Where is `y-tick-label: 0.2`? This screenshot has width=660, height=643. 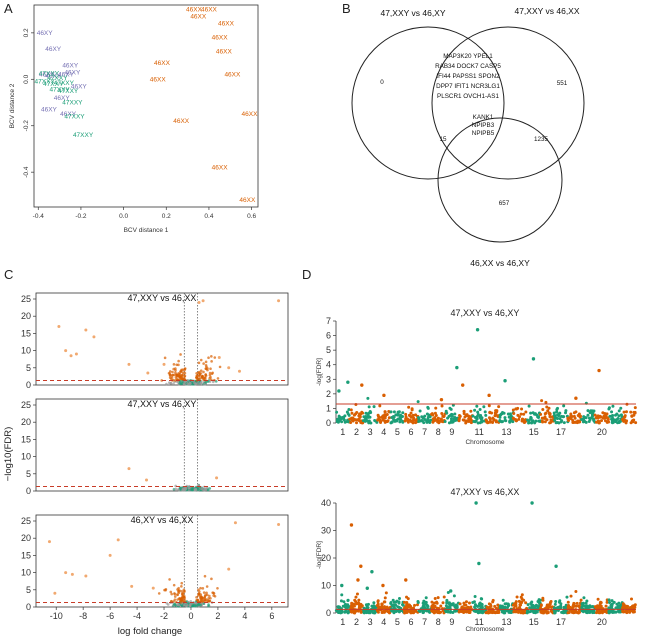
y-tick-label: 0.2 is located at coordinates (26, 32).